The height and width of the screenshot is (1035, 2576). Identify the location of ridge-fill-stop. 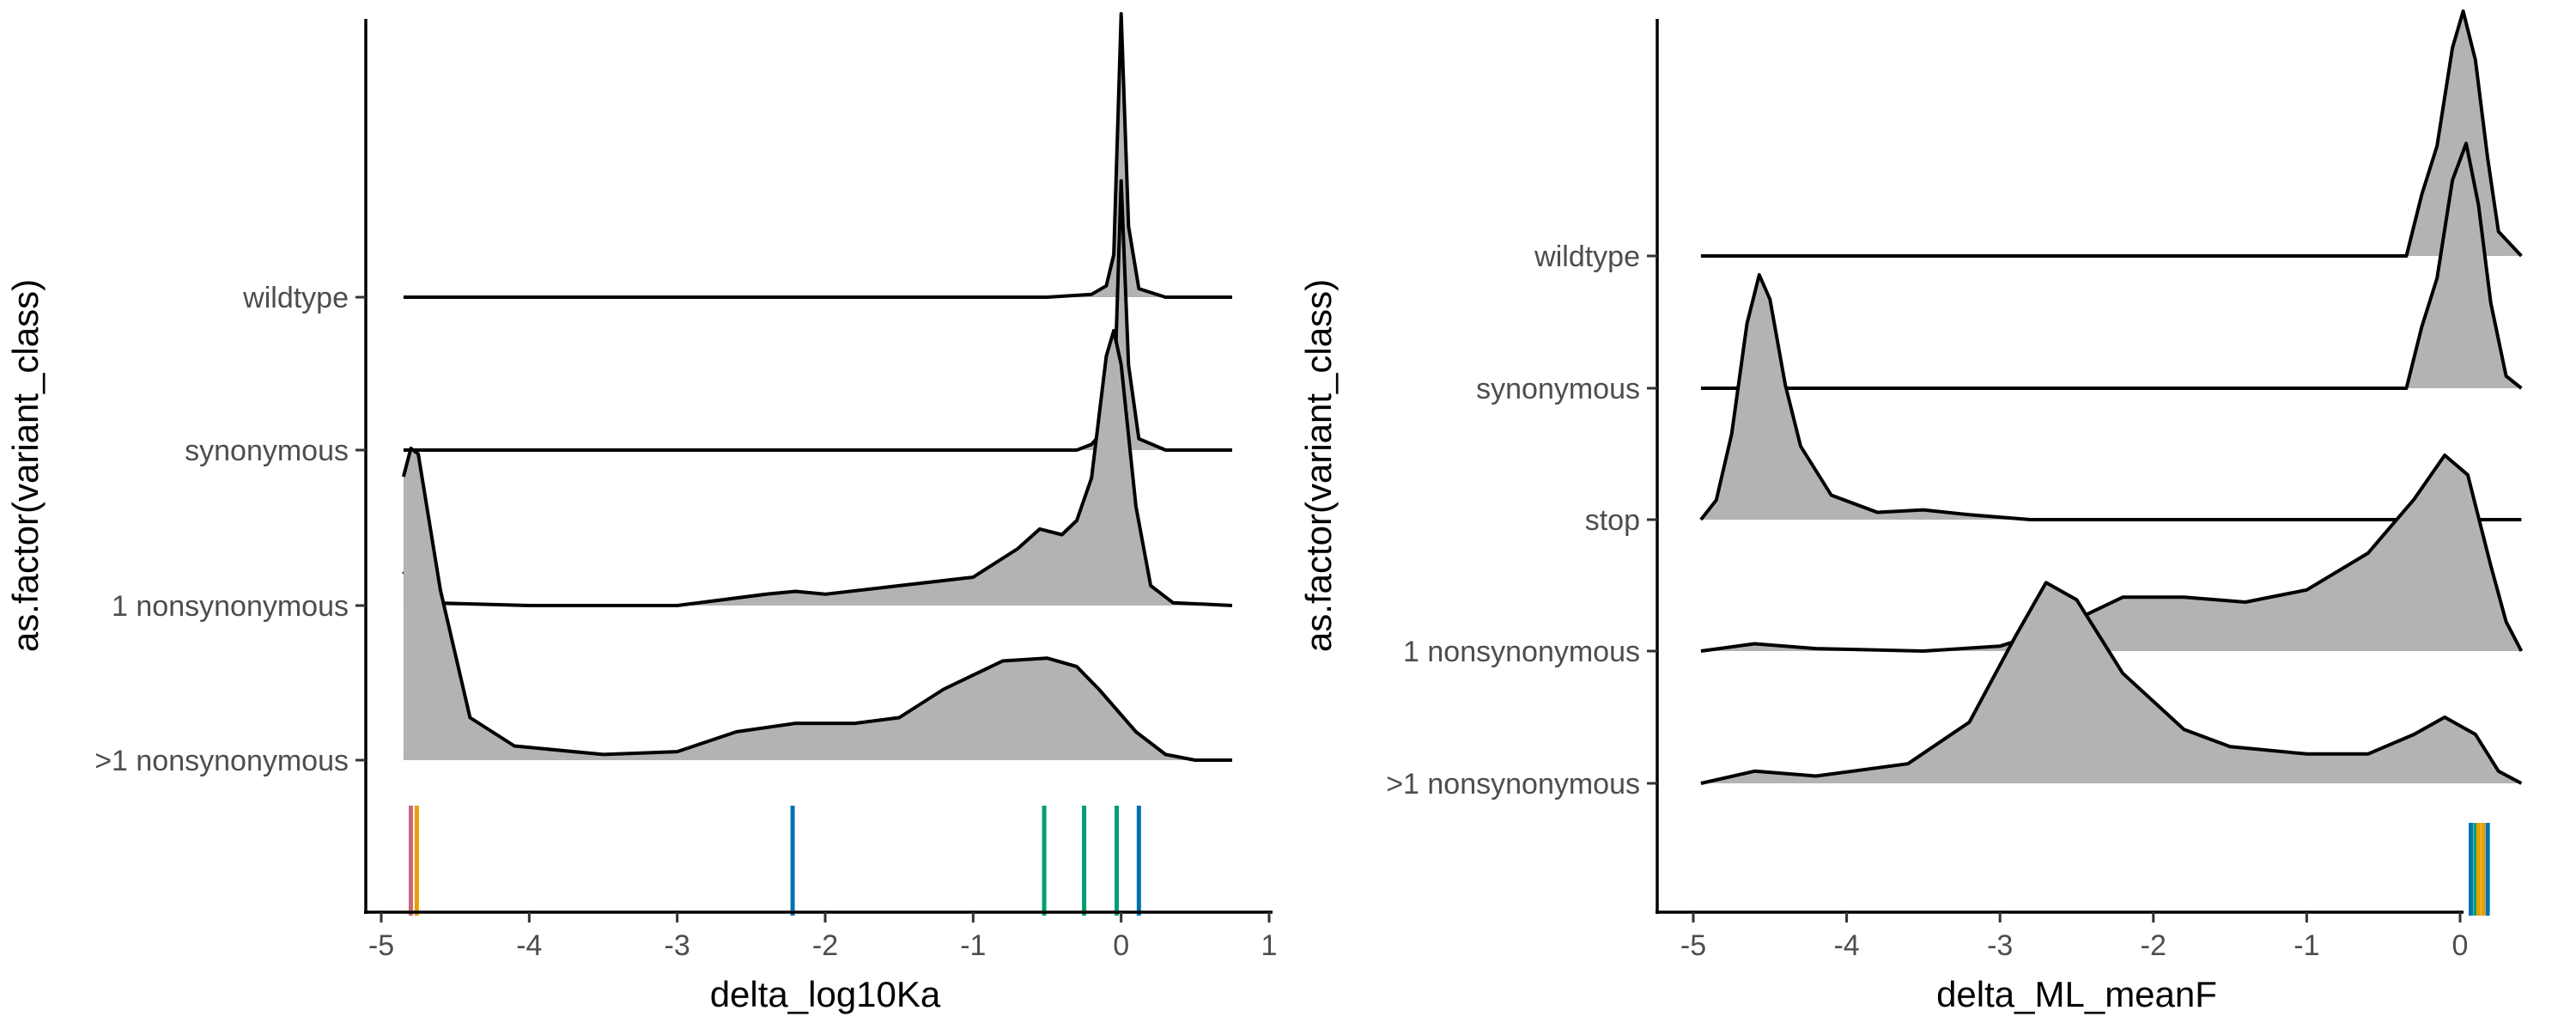
(2111, 397).